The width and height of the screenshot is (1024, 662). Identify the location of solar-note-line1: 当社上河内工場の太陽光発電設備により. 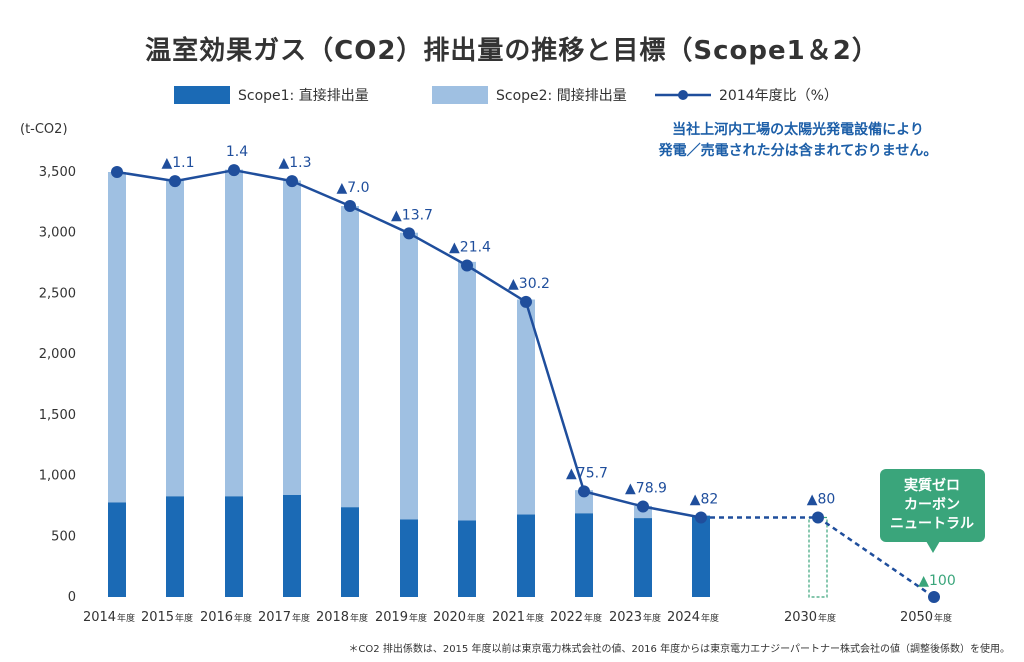
(798, 130).